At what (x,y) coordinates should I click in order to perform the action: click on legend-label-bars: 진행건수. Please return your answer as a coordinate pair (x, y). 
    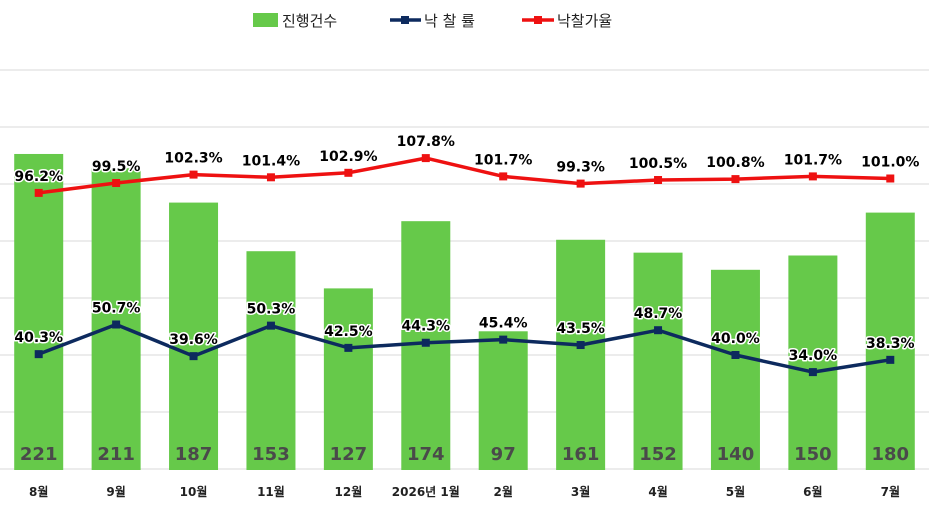
    Looking at the image, I should click on (309, 21).